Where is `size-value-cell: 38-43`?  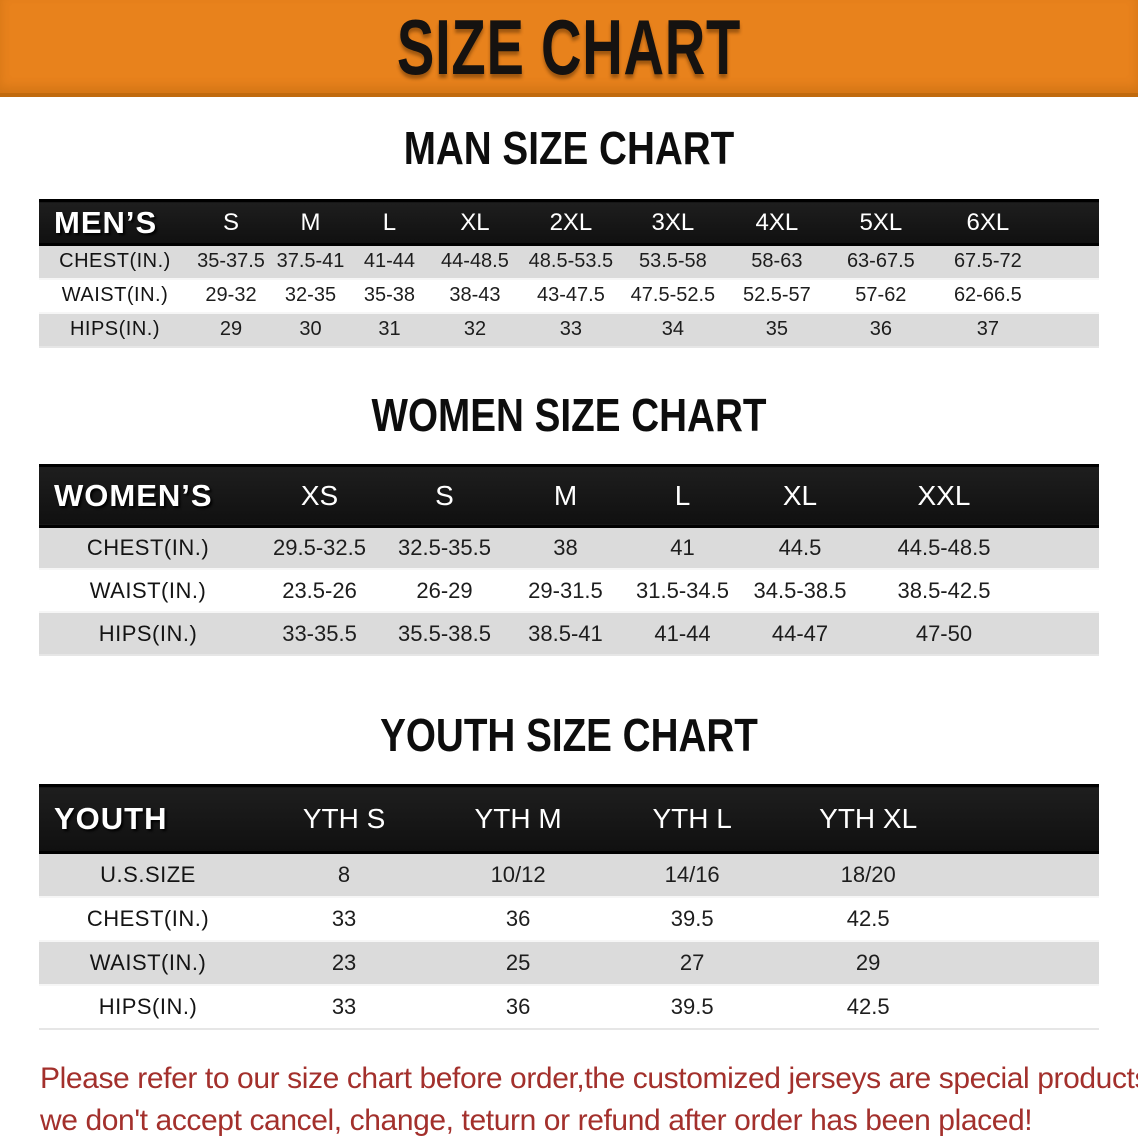
size-value-cell: 38-43 is located at coordinates (474, 296).